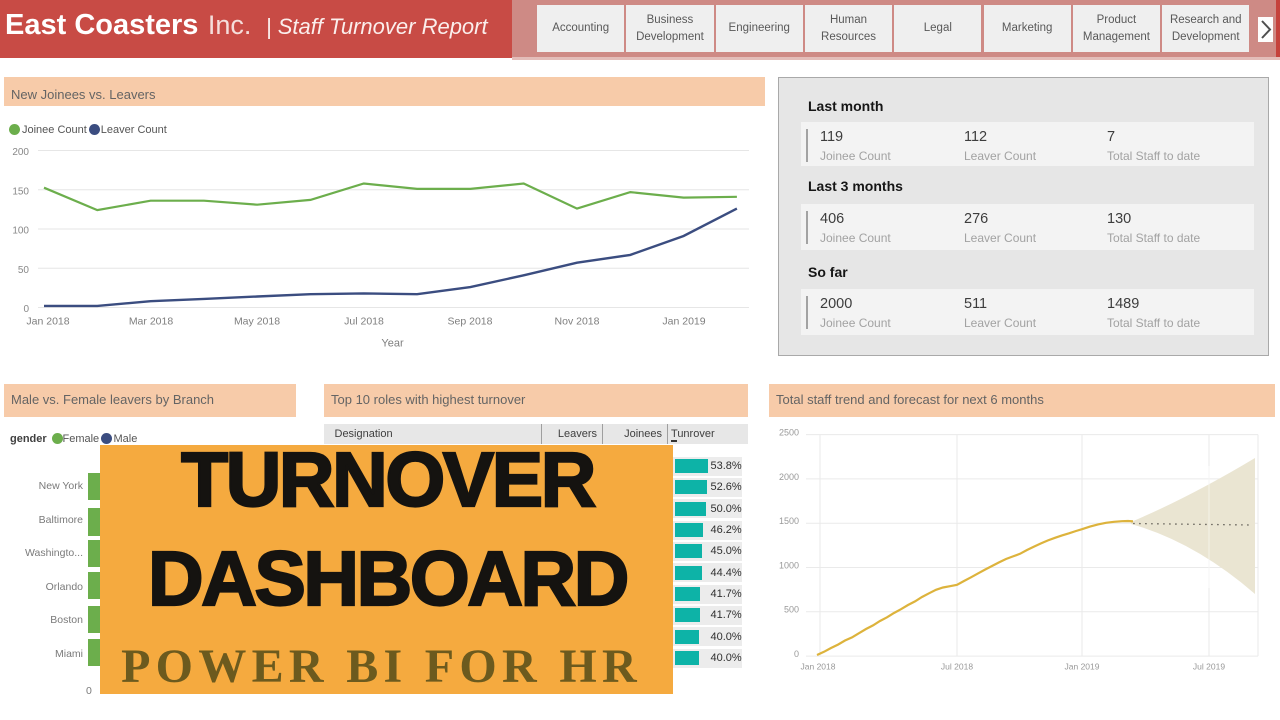 This screenshot has height=720, width=1280. What do you see at coordinates (257, 322) in the screenshot?
I see `svg-text: May 2018` at bounding box center [257, 322].